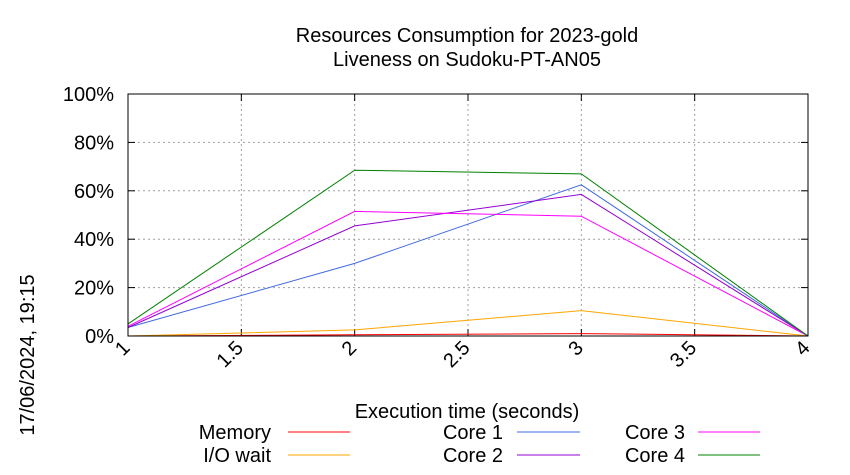 The image size is (850, 475). Describe the element at coordinates (237, 456) in the screenshot. I see `legend-label-i-o-wait: I/O wait` at that location.